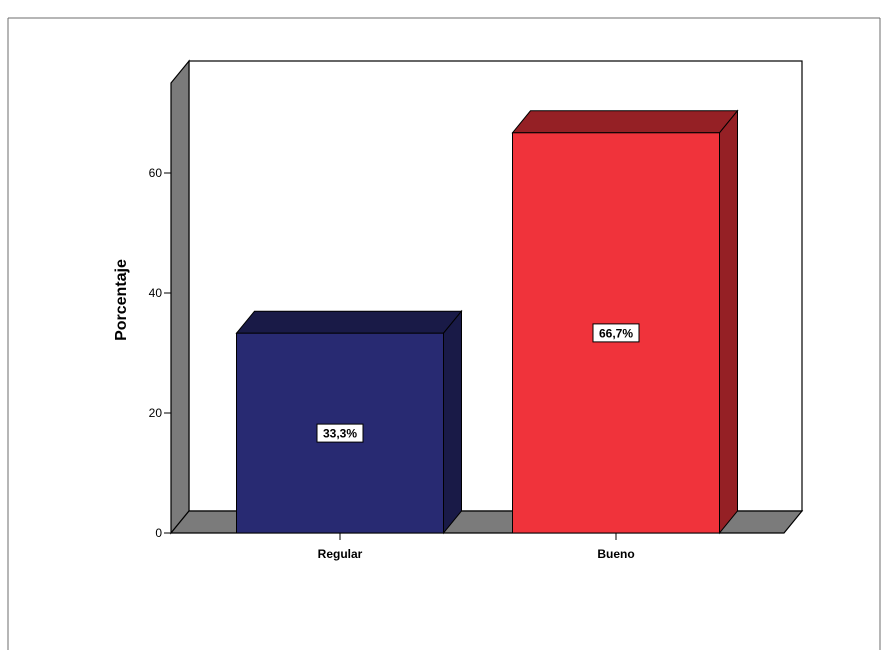  Describe the element at coordinates (180, 297) in the screenshot. I see `left-wall` at that location.